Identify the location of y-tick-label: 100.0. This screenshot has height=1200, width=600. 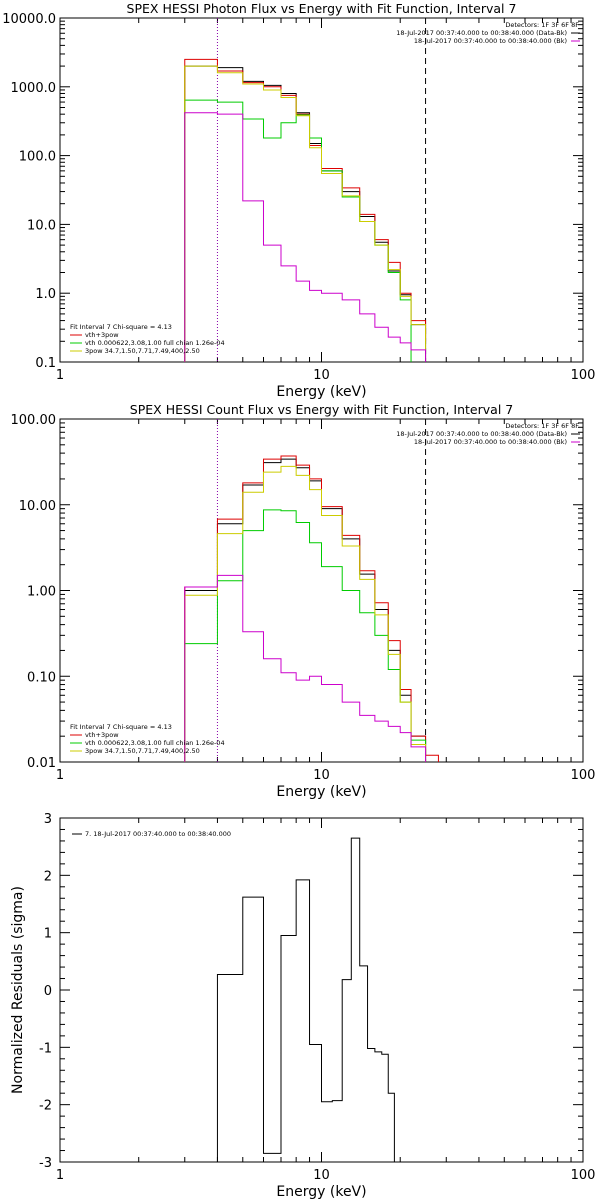
(37, 157).